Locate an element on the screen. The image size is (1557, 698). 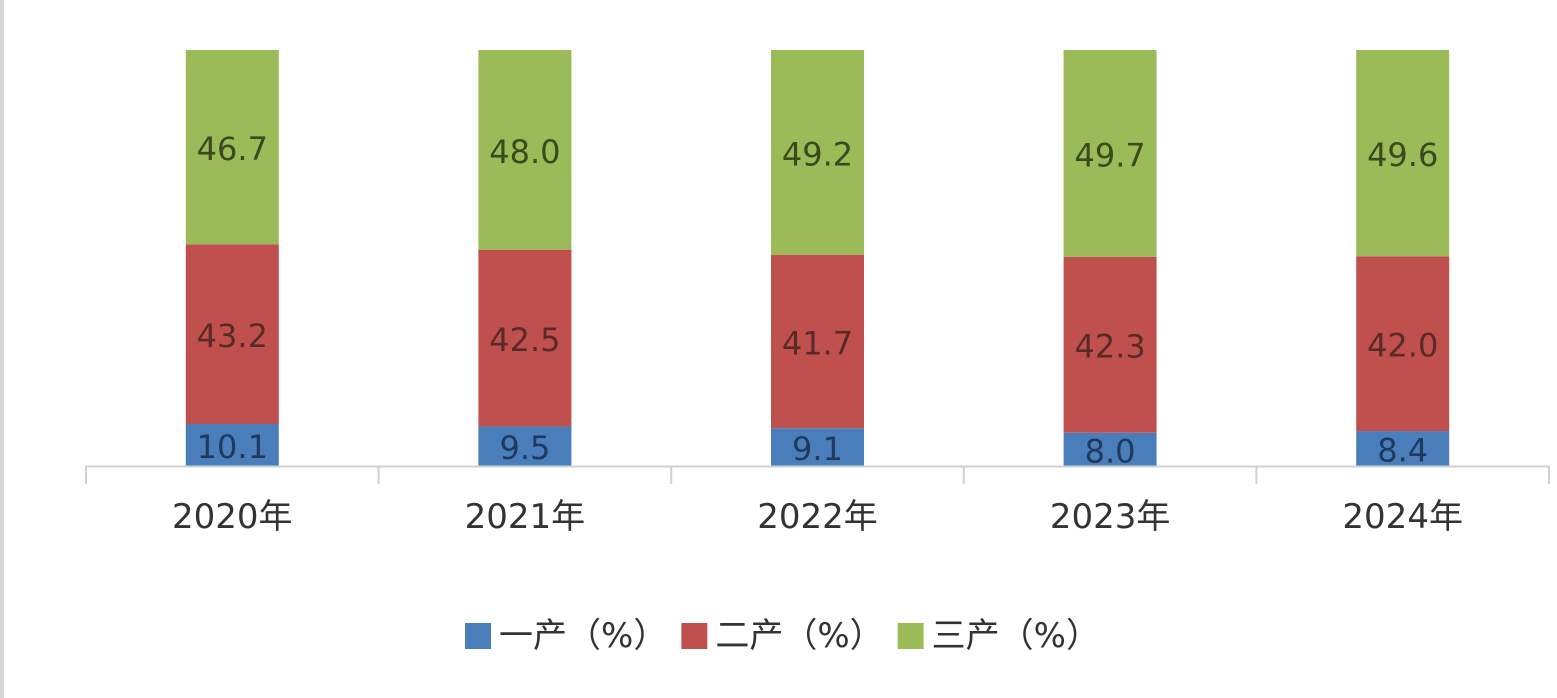
legend: 一产（%） 二产（%） 三产（%） is located at coordinates (782, 636).